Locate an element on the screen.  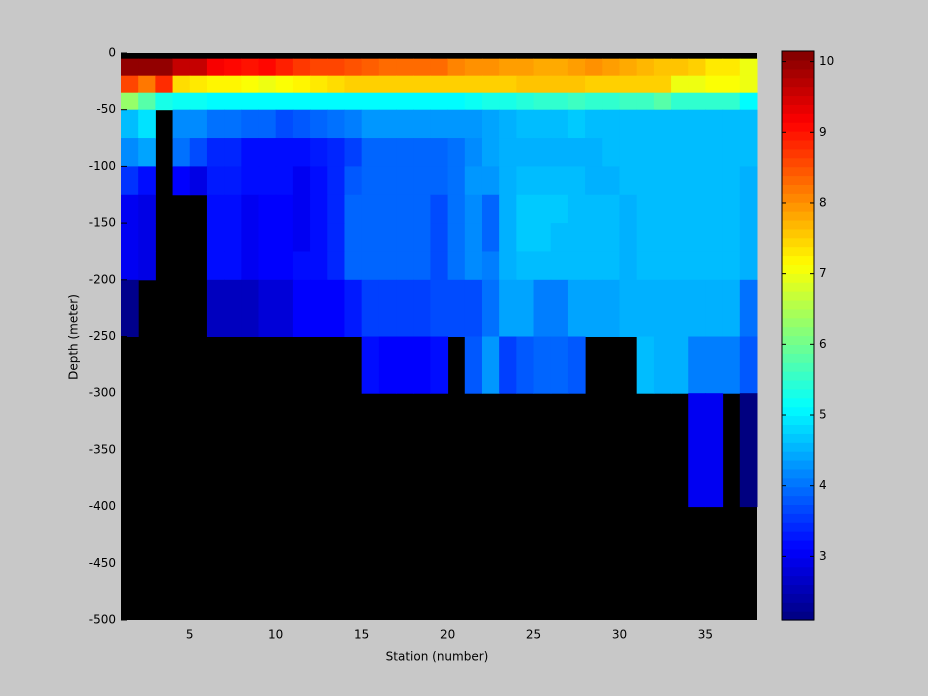
colorbar-tick-label: 10 is located at coordinates (826, 61).